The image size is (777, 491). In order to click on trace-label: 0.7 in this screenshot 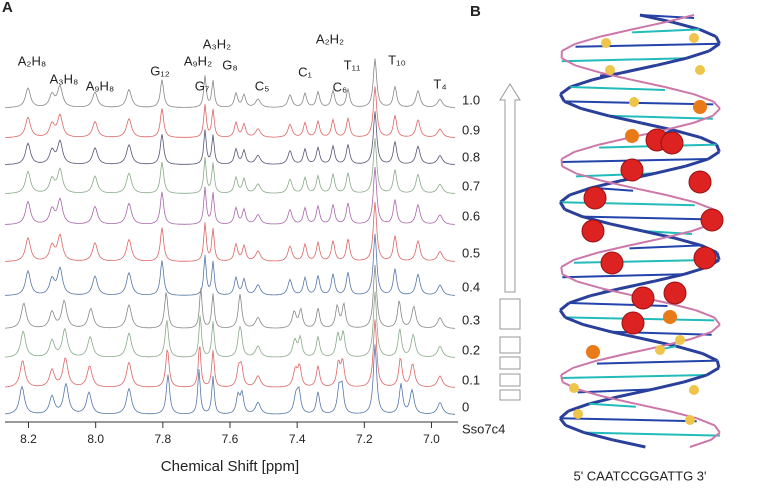, I will do `click(471, 185)`.